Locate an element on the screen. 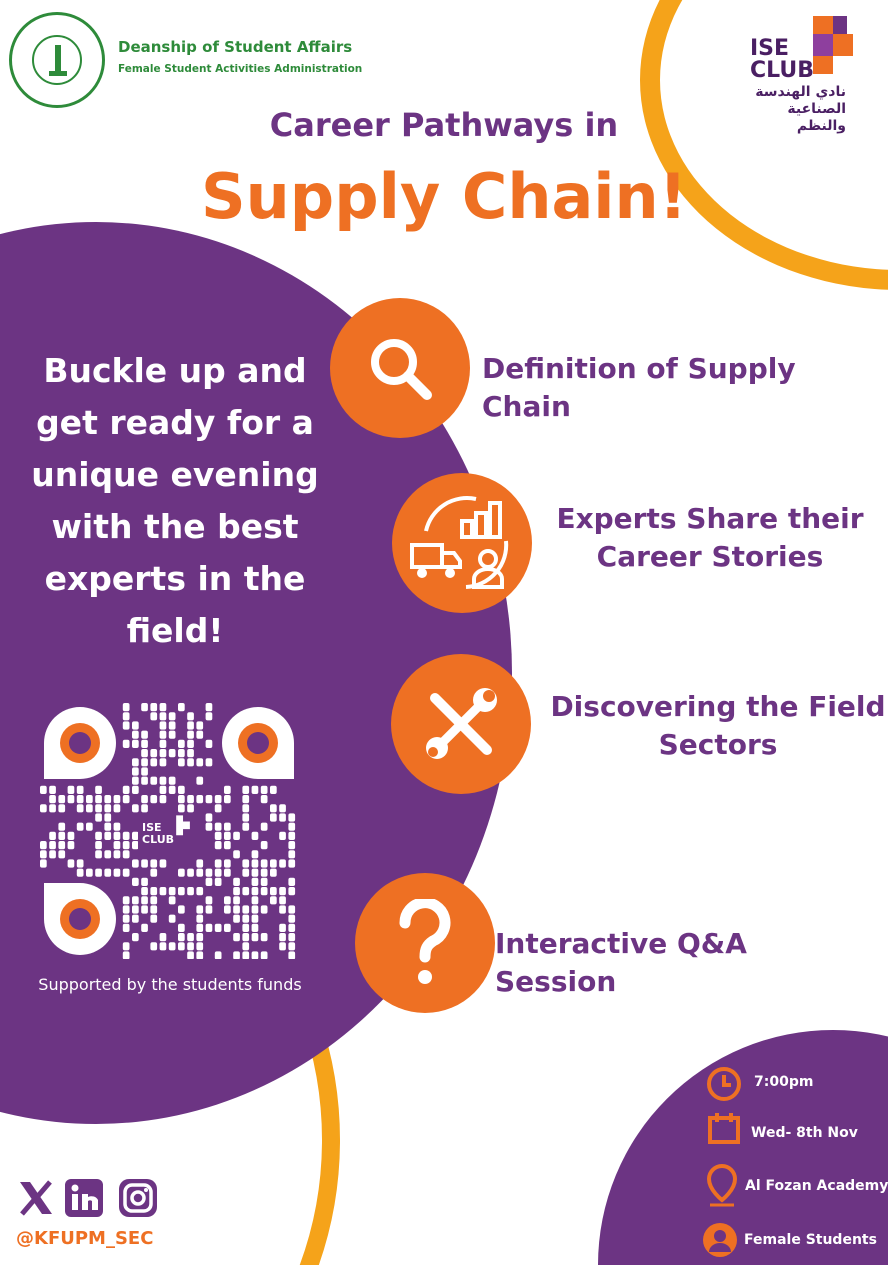 This screenshot has height=1265, width=888. question-icon is located at coordinates (425, 941).